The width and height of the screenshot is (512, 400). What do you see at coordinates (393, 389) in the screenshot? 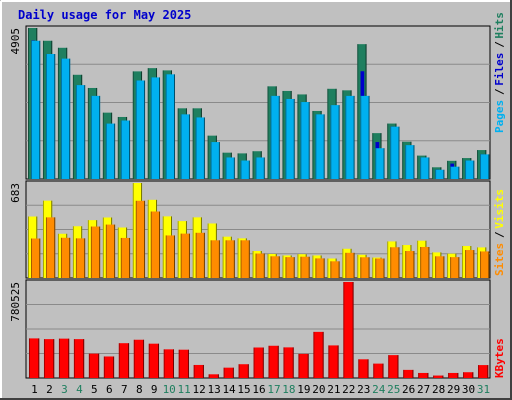
I see `x-tick-day-25: 25` at bounding box center [393, 389].